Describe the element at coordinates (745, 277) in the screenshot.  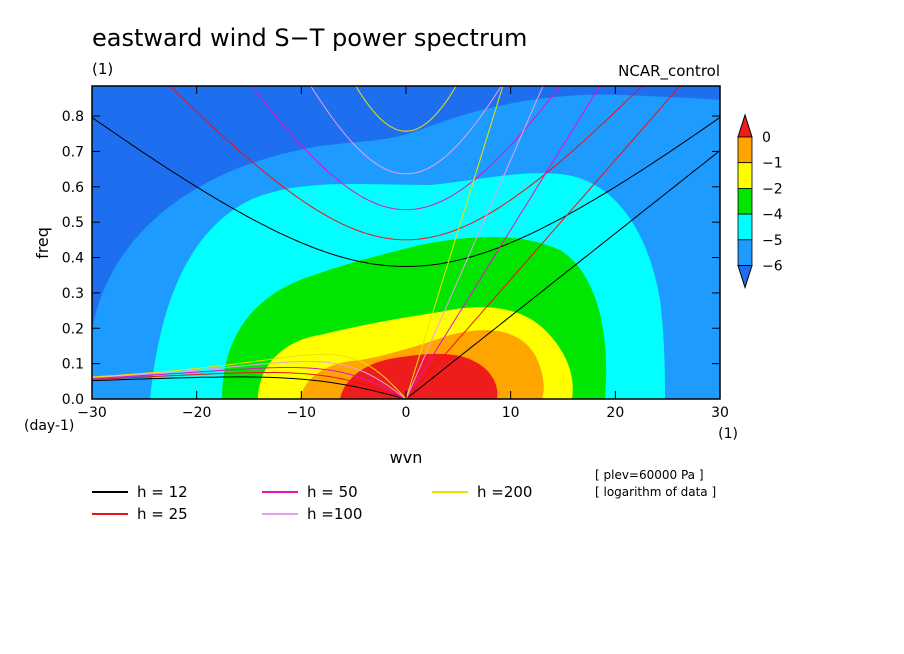
I see `colorbar-bottom-arrow` at that location.